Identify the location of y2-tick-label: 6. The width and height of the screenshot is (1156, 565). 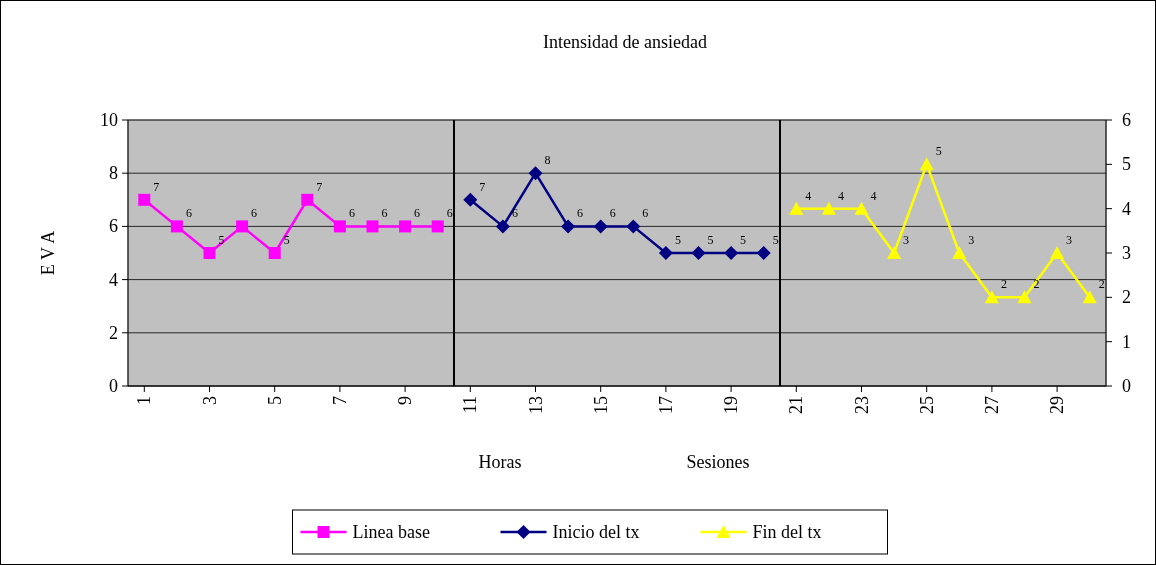
(1126, 120).